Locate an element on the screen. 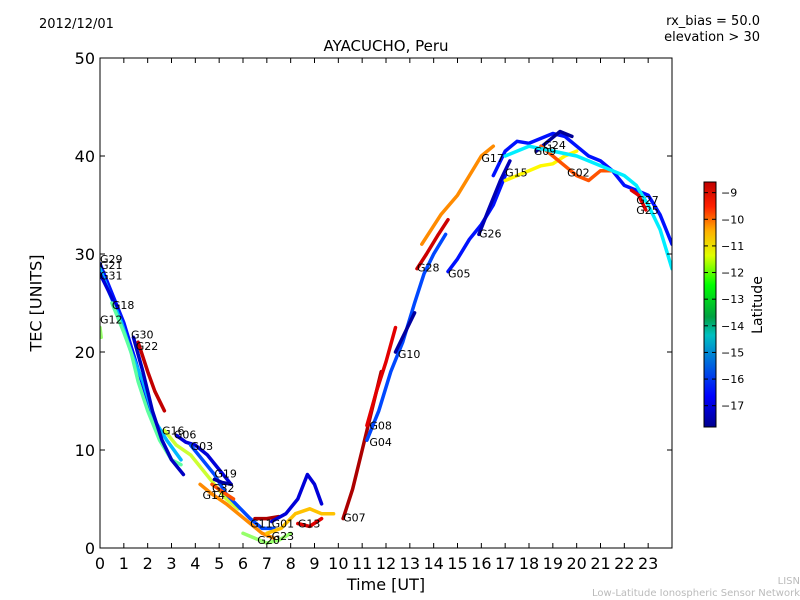  x-tick-label: 6 is located at coordinates (243, 563).